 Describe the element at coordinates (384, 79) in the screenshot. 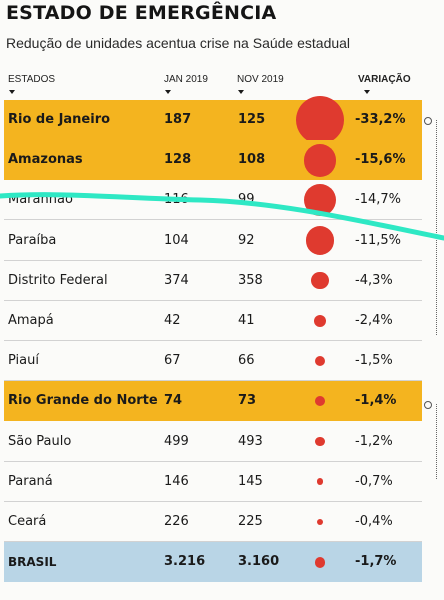

I see `header-var-label: VARIAÇÃO` at that location.